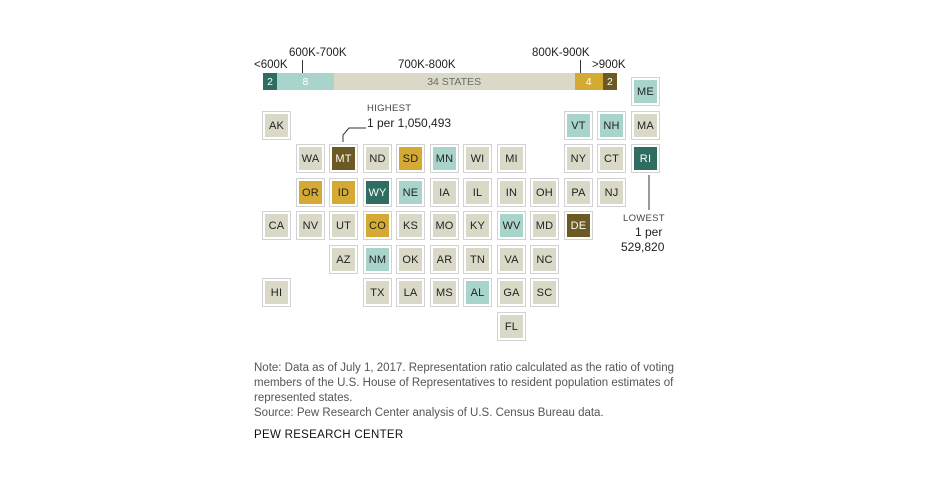 The height and width of the screenshot is (502, 945). I want to click on state-tile-co: CO, so click(377, 225).